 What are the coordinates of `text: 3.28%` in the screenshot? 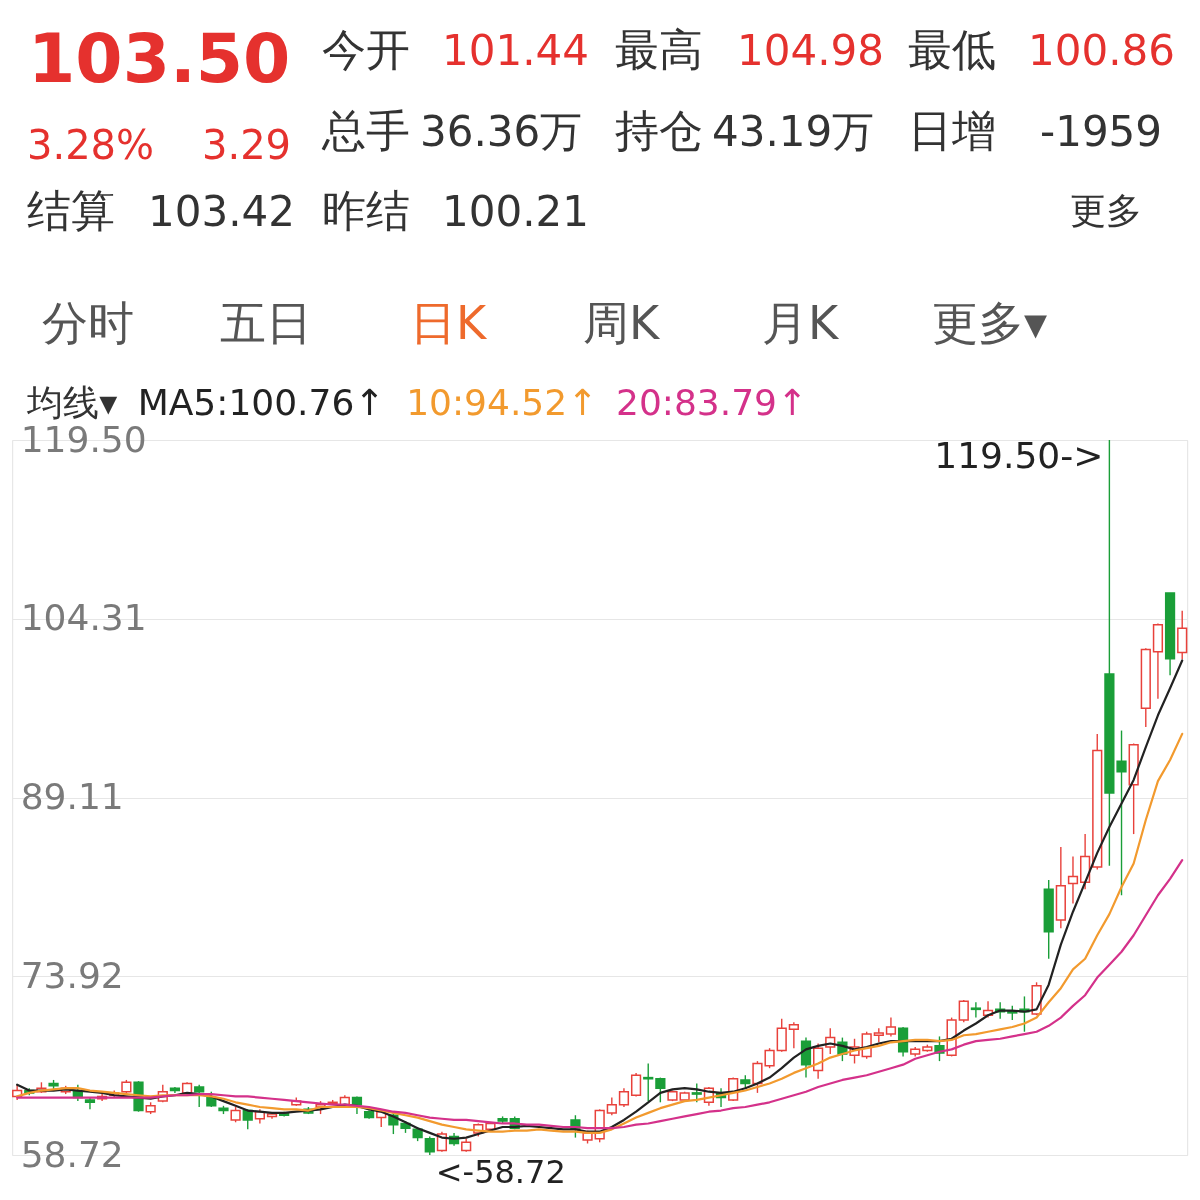 It's located at (91, 145).